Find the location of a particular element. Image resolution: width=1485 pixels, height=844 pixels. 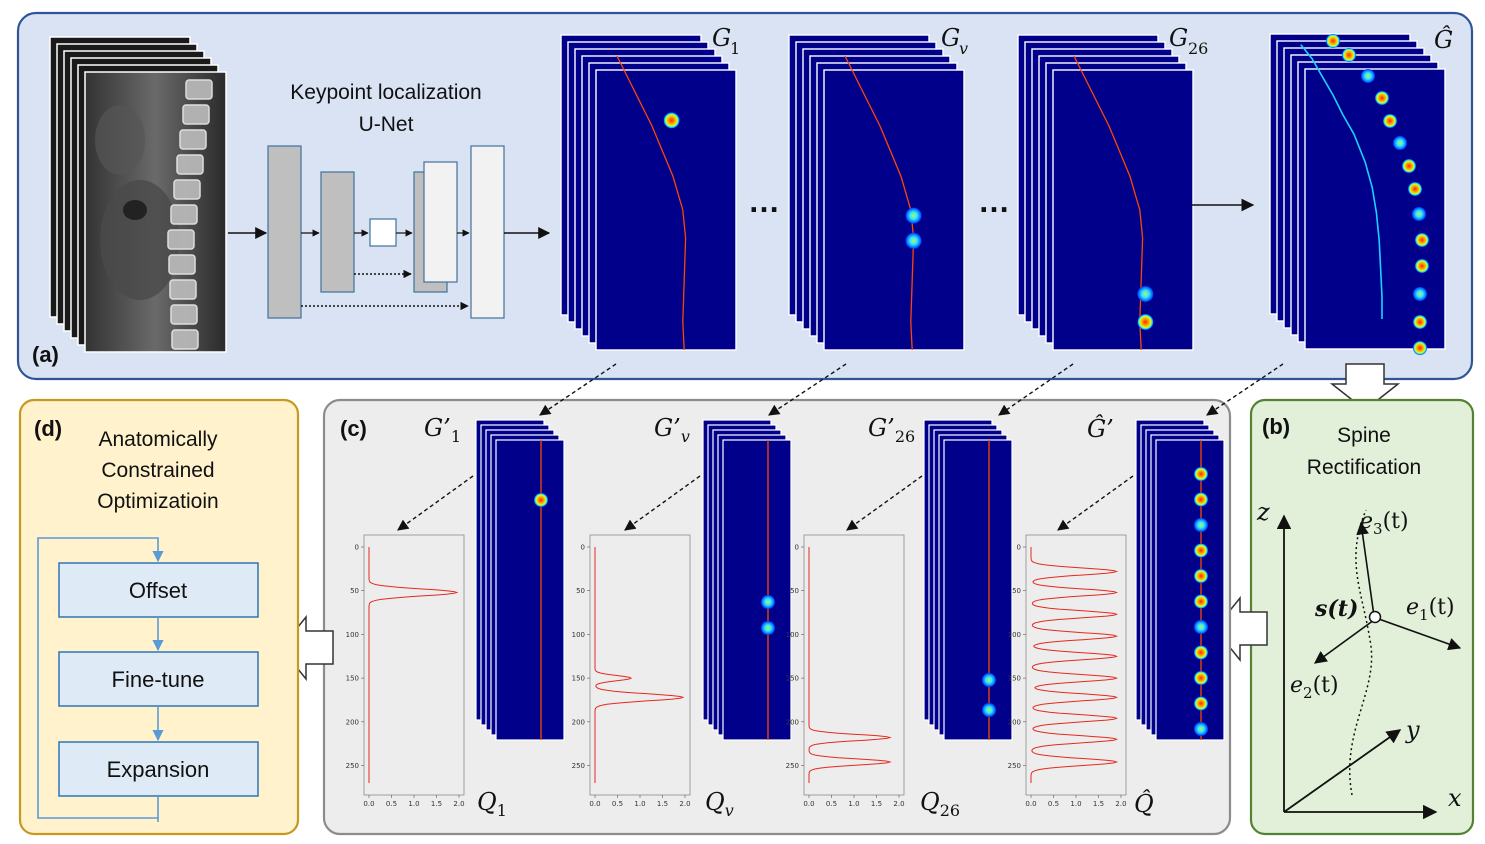

unet-bottleneck is located at coordinates (383, 232).